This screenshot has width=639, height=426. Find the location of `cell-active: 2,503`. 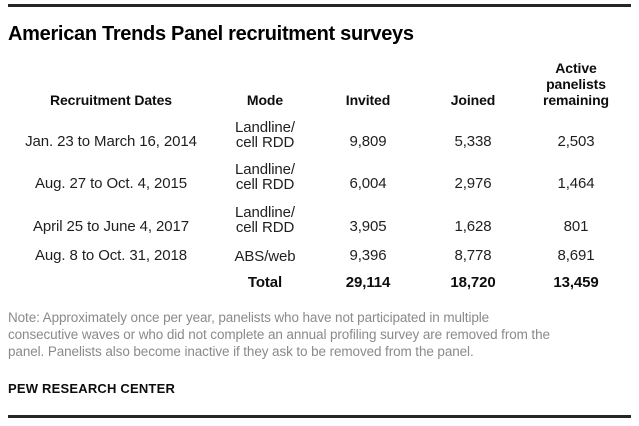

cell-active: 2,503 is located at coordinates (576, 141).